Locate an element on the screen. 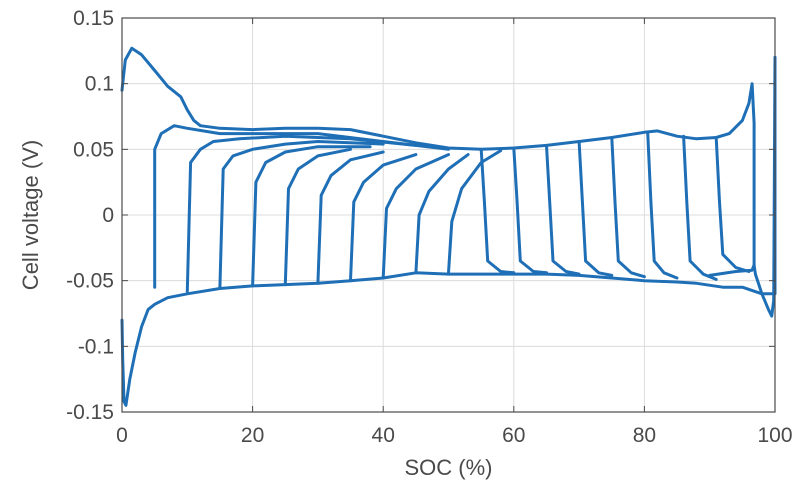 The width and height of the screenshot is (800, 489). y-tick-label: 0.05 is located at coordinates (93, 149).